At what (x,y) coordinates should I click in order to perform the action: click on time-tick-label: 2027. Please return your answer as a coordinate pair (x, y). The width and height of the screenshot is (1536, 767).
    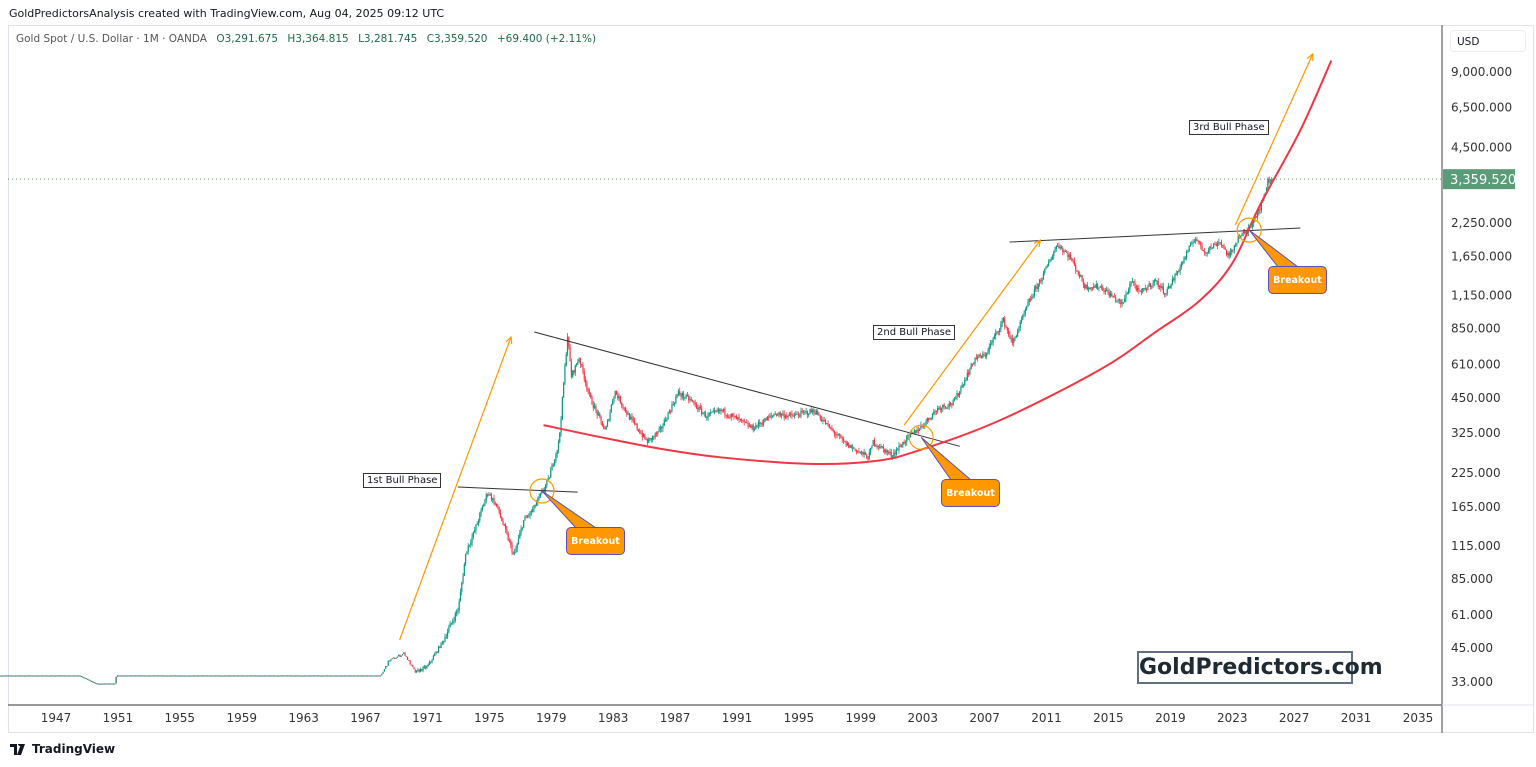
    Looking at the image, I should click on (1294, 718).